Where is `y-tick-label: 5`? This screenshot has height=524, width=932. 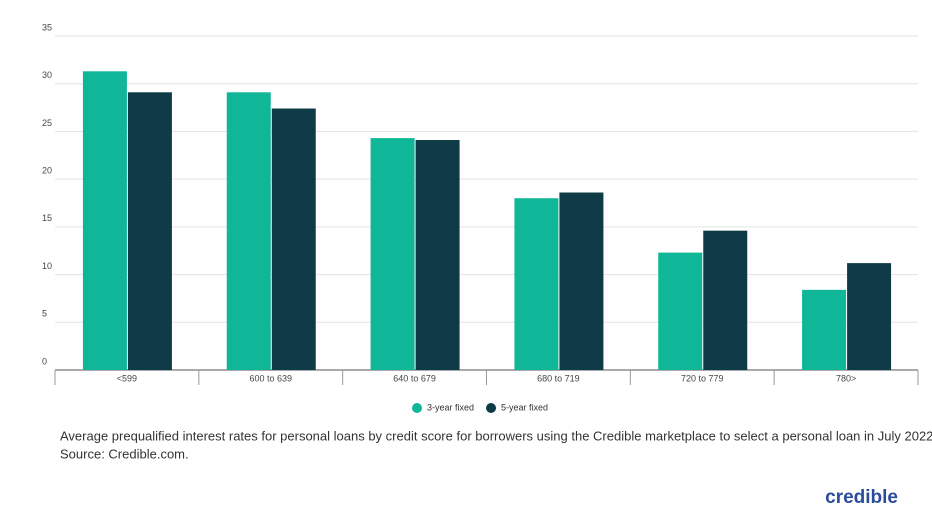 y-tick-label: 5 is located at coordinates (44, 314).